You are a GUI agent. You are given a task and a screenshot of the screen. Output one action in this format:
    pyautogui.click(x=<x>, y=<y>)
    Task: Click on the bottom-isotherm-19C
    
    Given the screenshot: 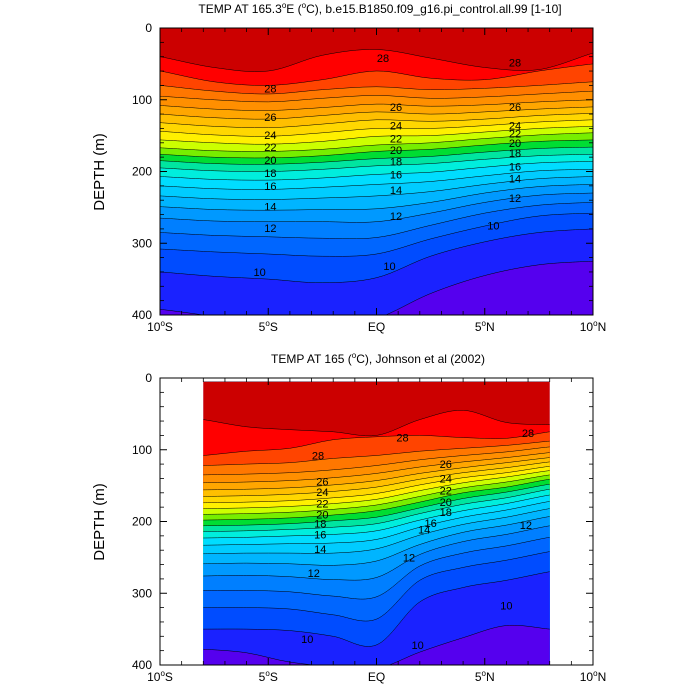 What is the action you would take?
    pyautogui.click(x=376, y=499)
    